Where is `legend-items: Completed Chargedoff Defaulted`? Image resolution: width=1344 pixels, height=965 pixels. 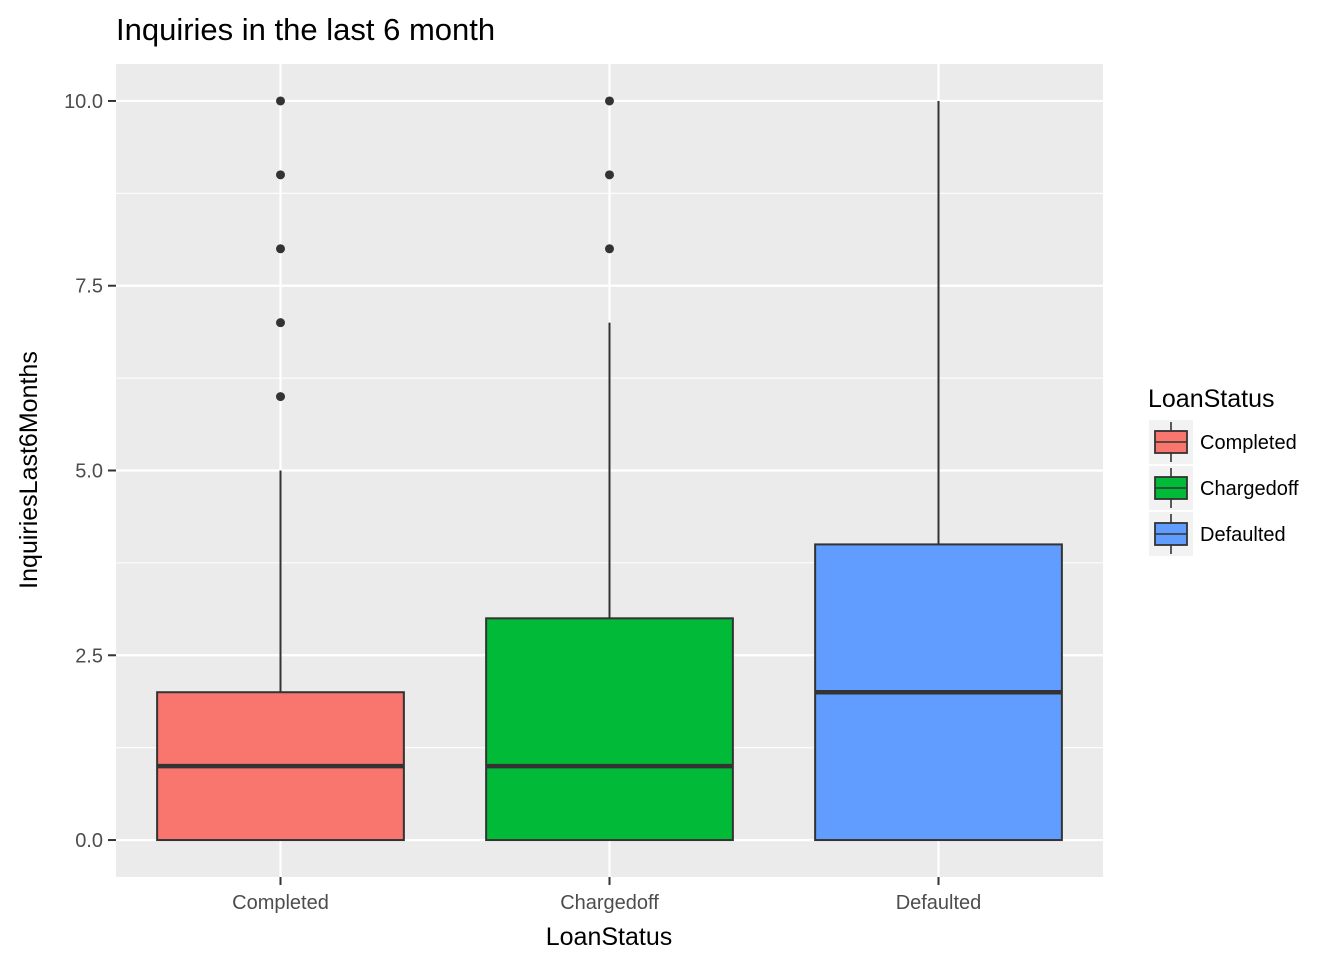 legend-items: Completed Chargedoff Defaulted is located at coordinates (1224, 488).